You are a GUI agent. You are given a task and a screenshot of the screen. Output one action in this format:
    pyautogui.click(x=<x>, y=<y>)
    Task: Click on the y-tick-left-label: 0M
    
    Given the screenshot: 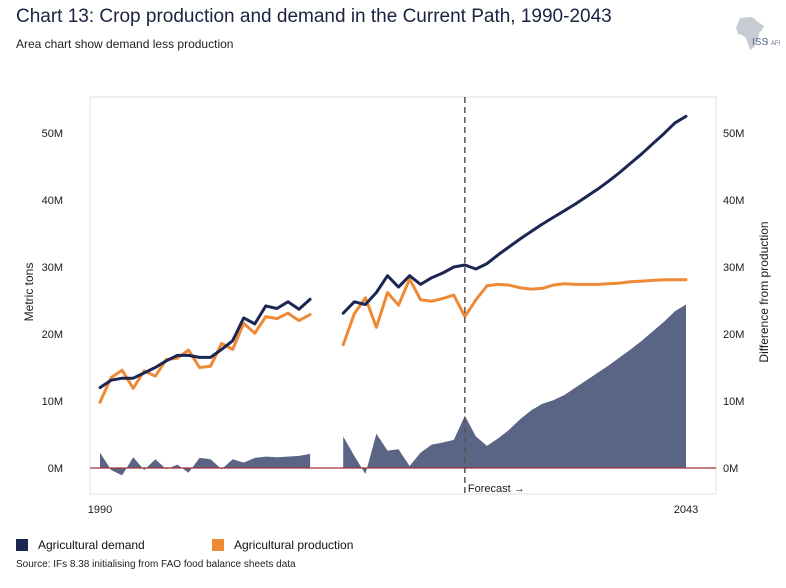 What is the action you would take?
    pyautogui.click(x=55, y=469)
    